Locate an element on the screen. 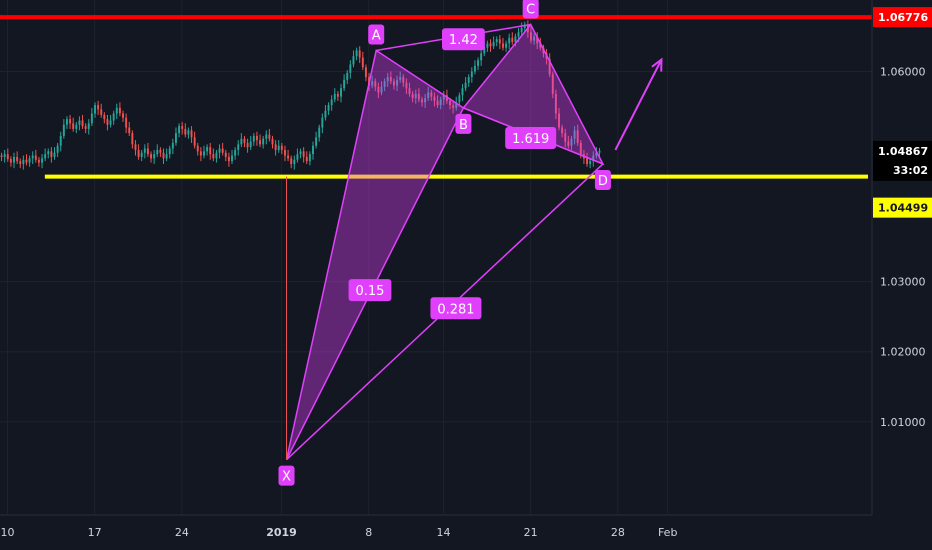 This screenshot has width=932, height=550. time-tick-4: 8 is located at coordinates (368, 532).